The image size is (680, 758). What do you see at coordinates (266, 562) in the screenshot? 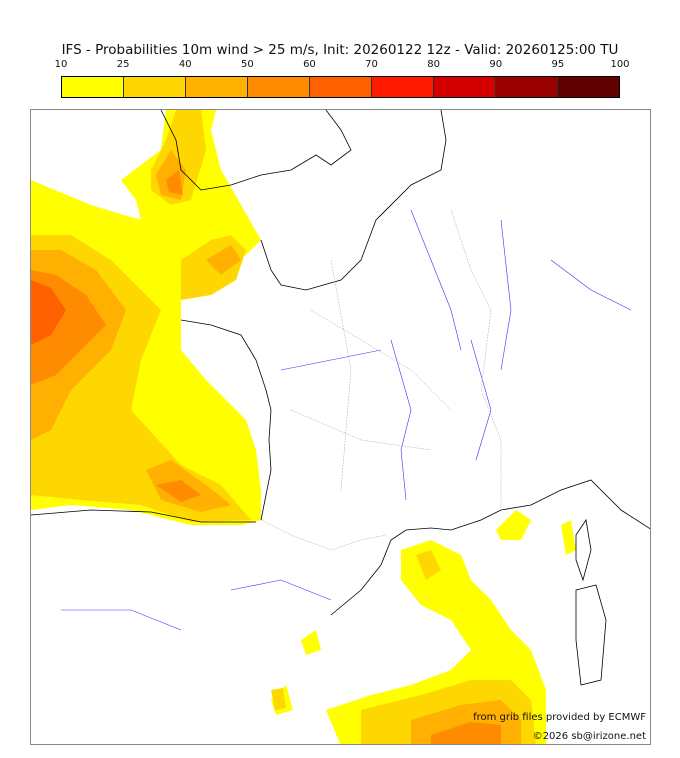
I see `coastline-spain` at bounding box center [266, 562].